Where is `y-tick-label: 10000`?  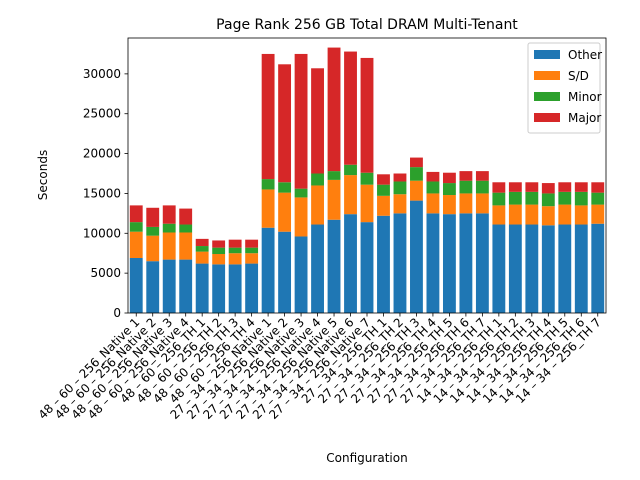 y-tick-label: 10000 is located at coordinates (102, 233).